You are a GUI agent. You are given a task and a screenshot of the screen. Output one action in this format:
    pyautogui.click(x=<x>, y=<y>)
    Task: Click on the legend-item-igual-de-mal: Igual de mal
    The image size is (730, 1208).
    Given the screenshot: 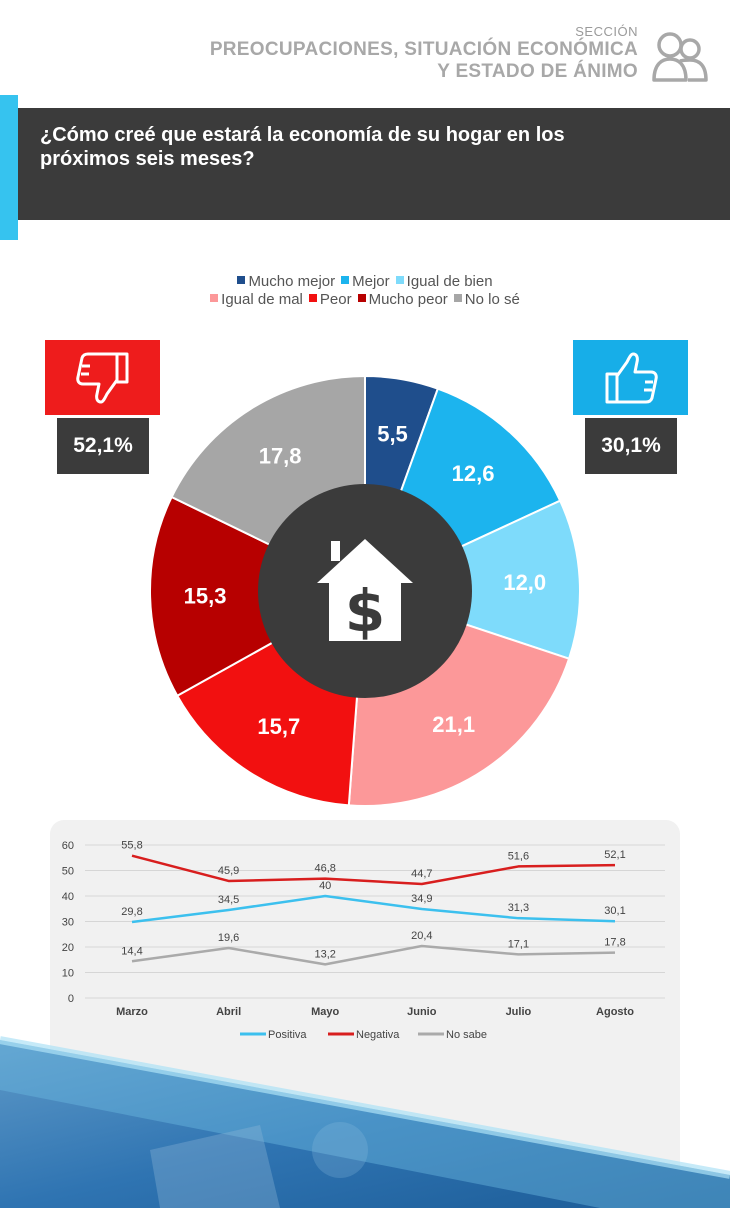 What is the action you would take?
    pyautogui.click(x=256, y=299)
    